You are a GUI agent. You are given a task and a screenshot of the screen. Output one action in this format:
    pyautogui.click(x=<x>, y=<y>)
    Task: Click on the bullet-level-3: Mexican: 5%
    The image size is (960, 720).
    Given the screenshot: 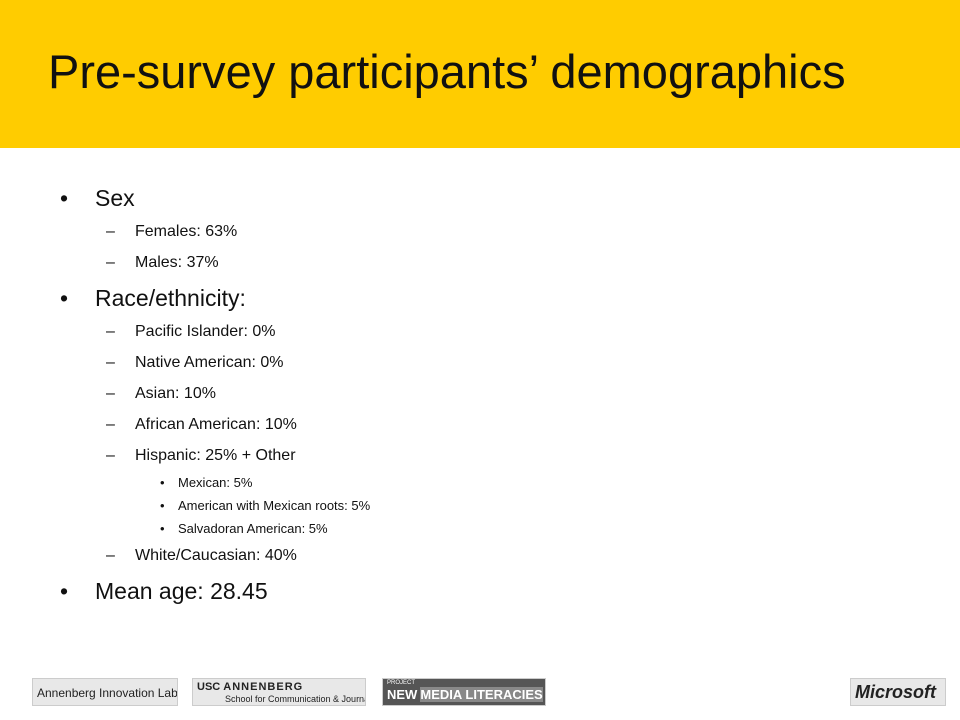 What is the action you would take?
    pyautogui.click(x=450, y=482)
    